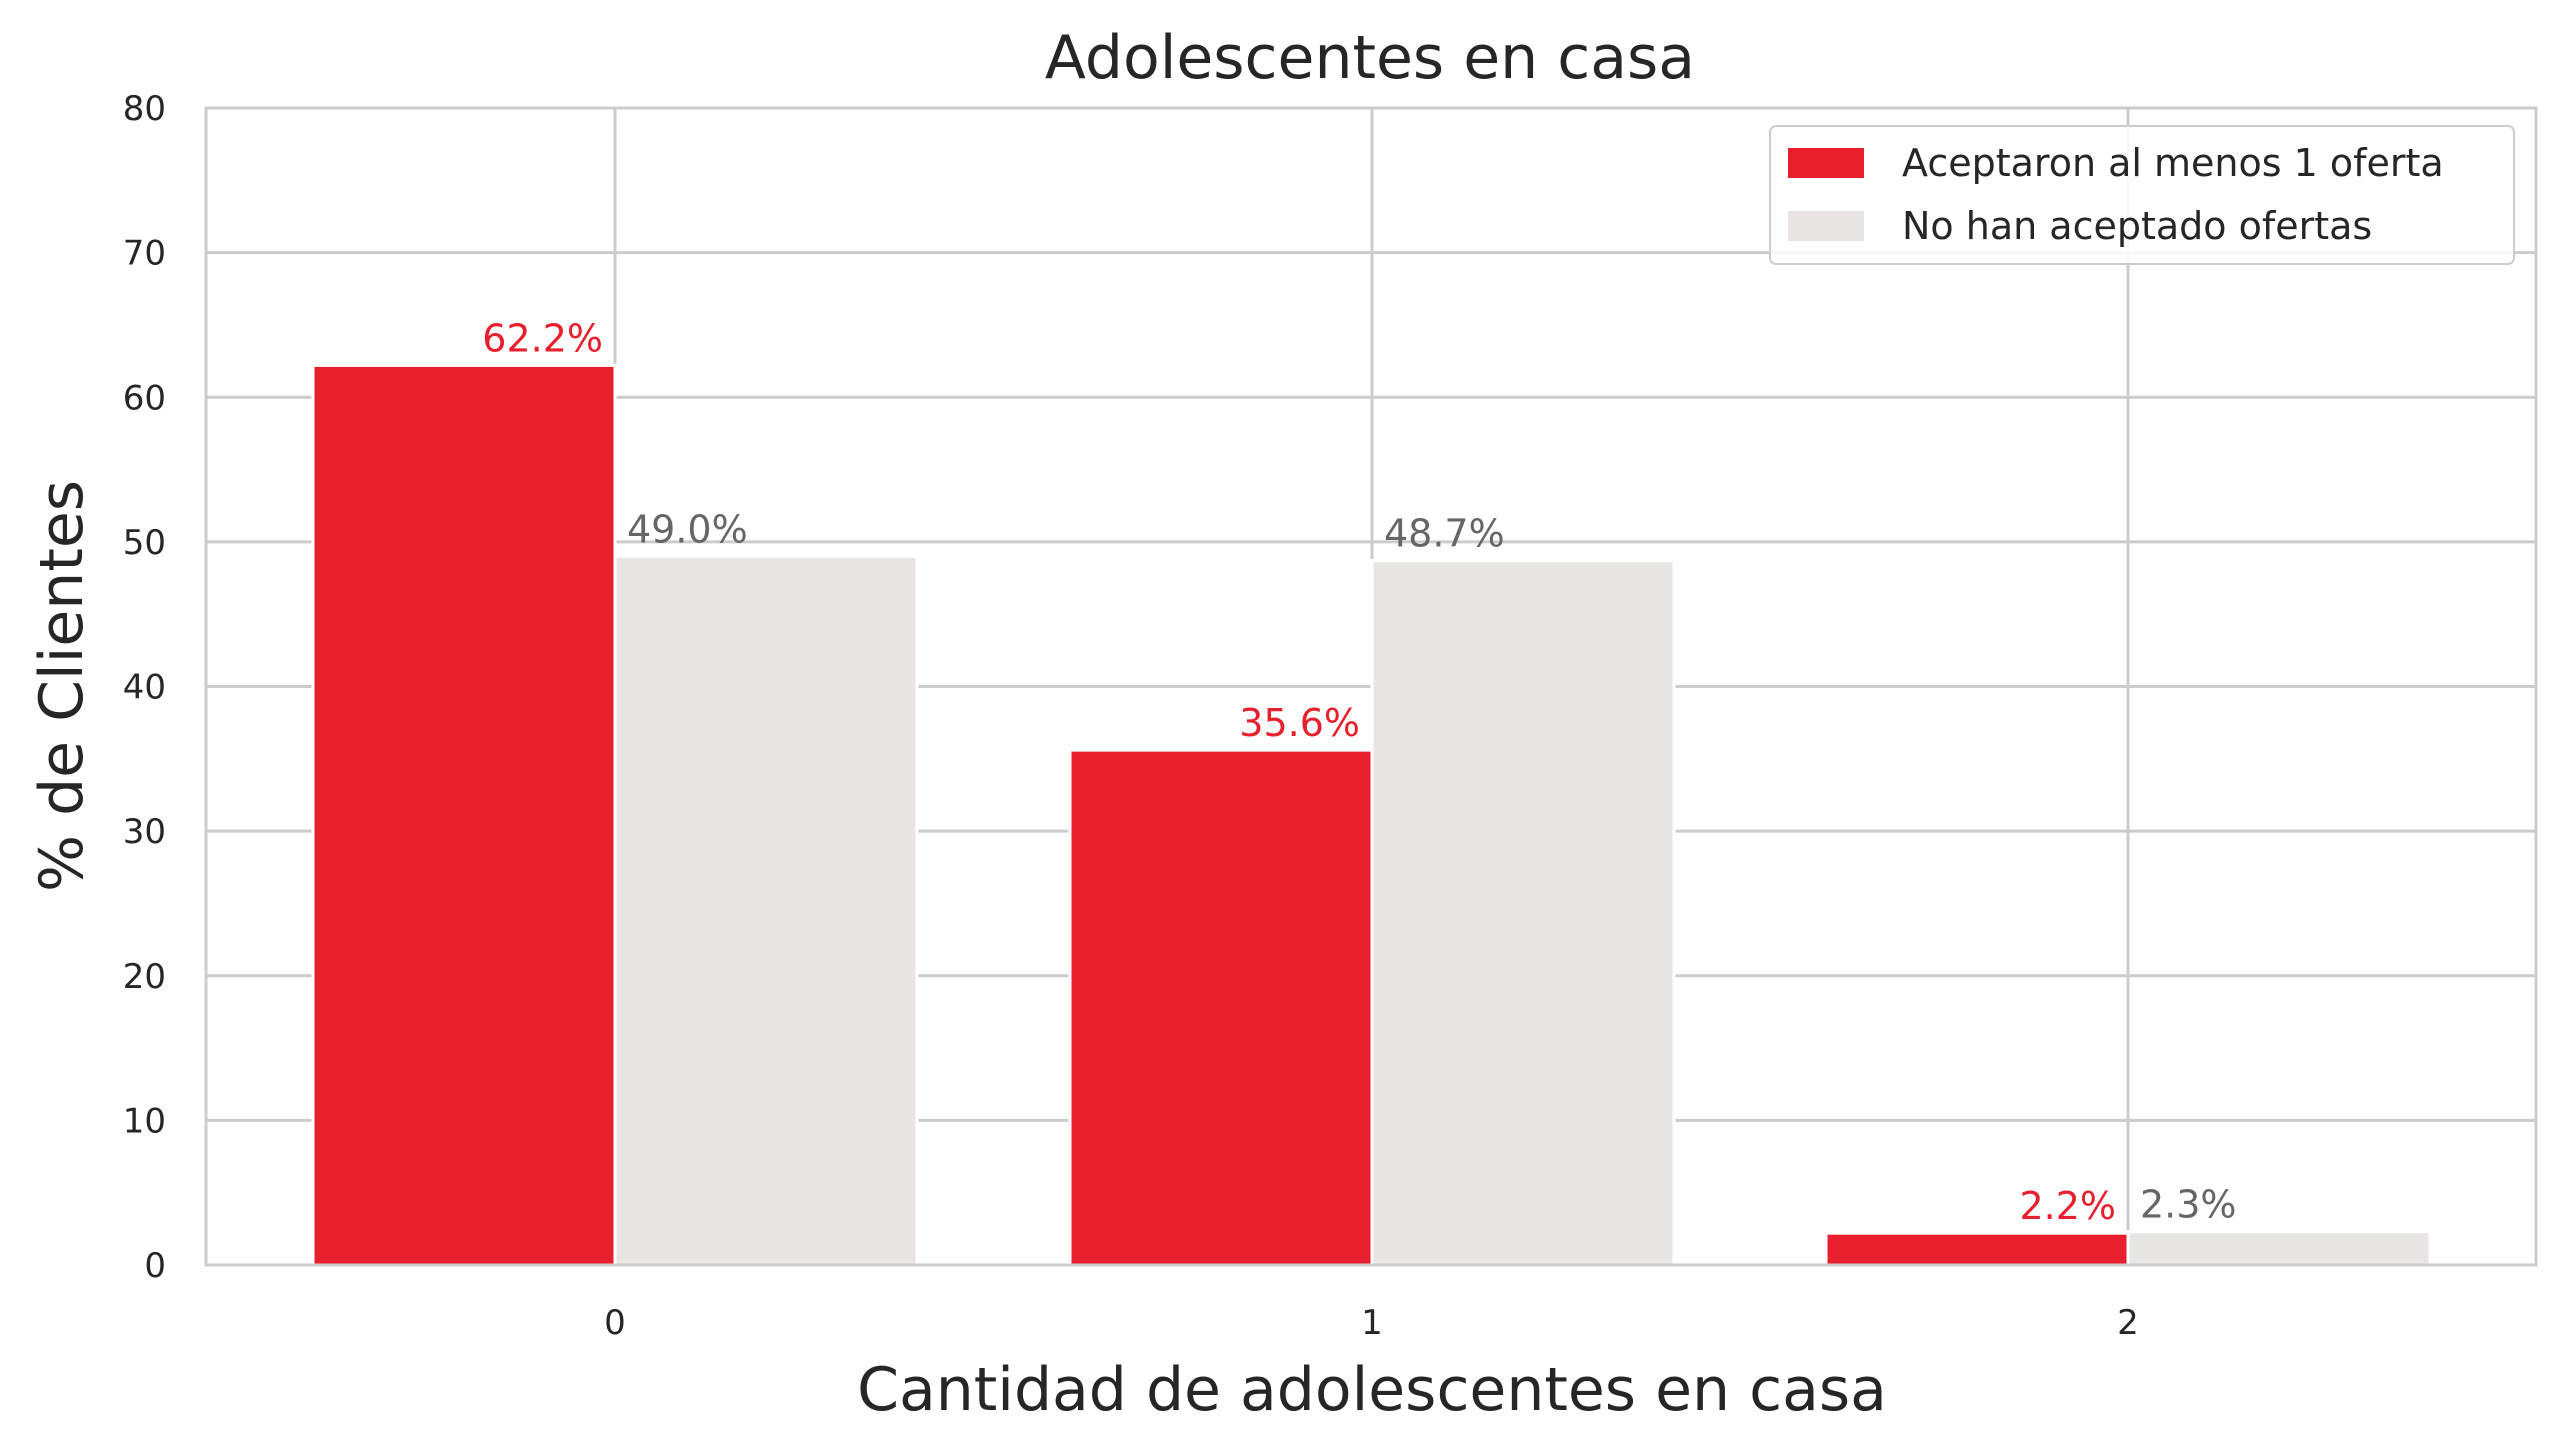 This screenshot has width=2560, height=1456. What do you see at coordinates (1444, 534) in the screenshot?
I see `bar-value-label: 48.7%` at bounding box center [1444, 534].